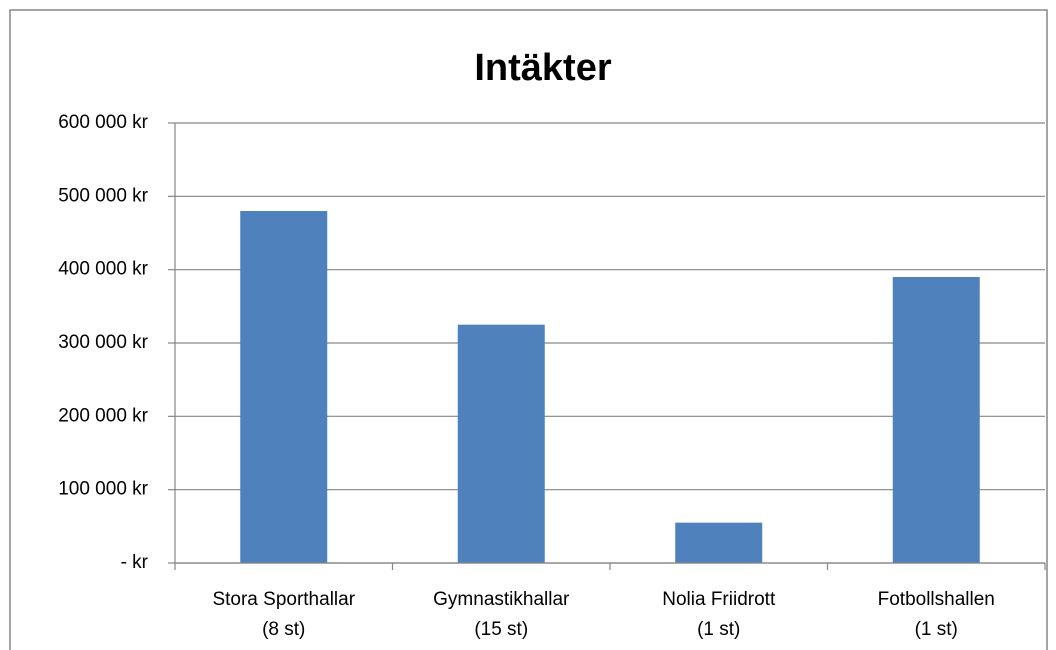  Describe the element at coordinates (103, 269) in the screenshot. I see `y-tick-label: 400 000 kr` at that location.